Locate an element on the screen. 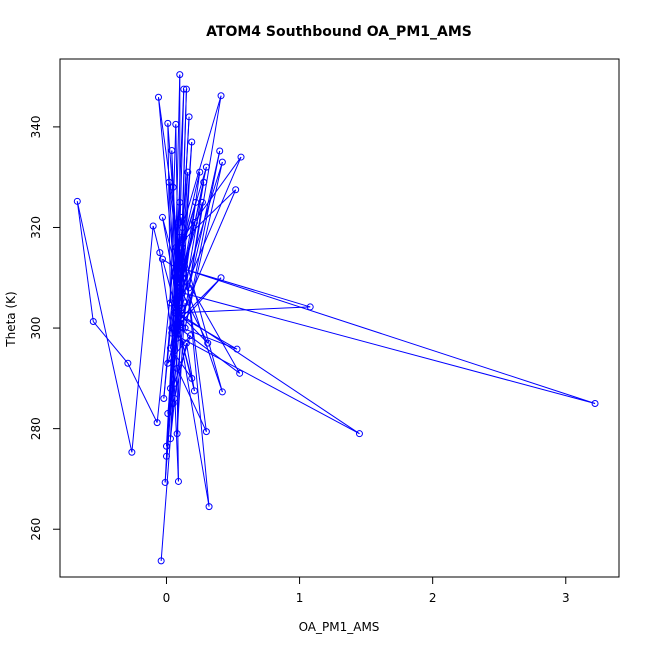  chart-title: ATOM4 Southbound OA_PM1_AMS is located at coordinates (339, 32).